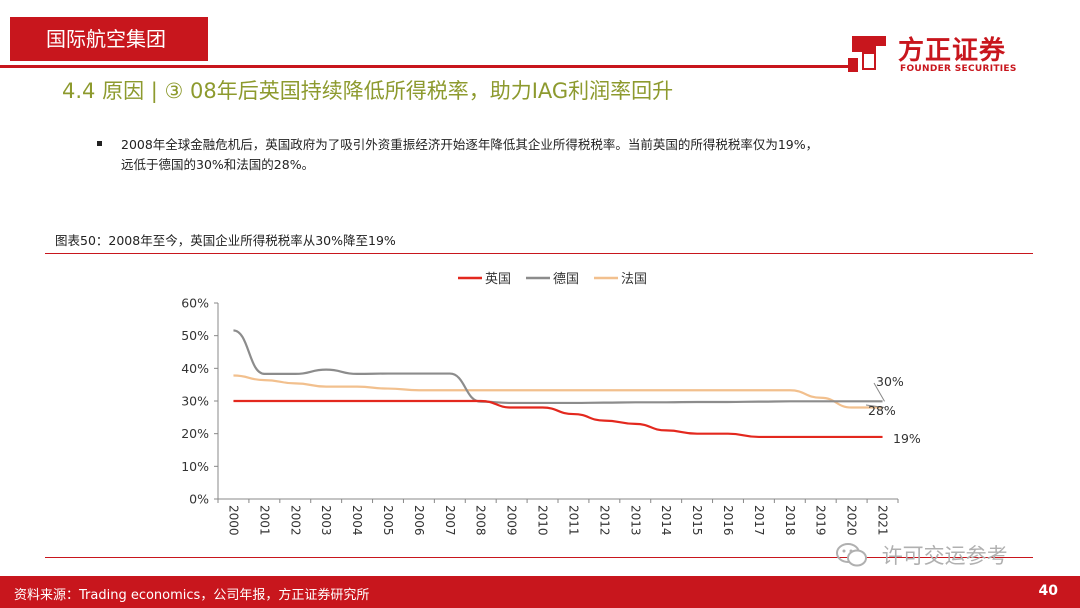 The width and height of the screenshot is (1080, 608). What do you see at coordinates (728, 520) in the screenshot?
I see `x-tick-label: 2016` at bounding box center [728, 520].